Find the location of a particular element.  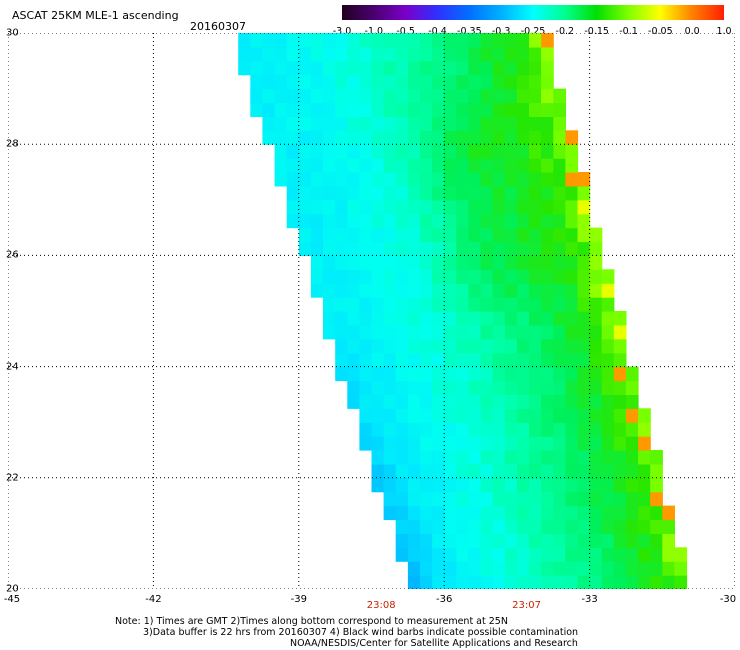

longitude-label: -42 is located at coordinates (153, 599).